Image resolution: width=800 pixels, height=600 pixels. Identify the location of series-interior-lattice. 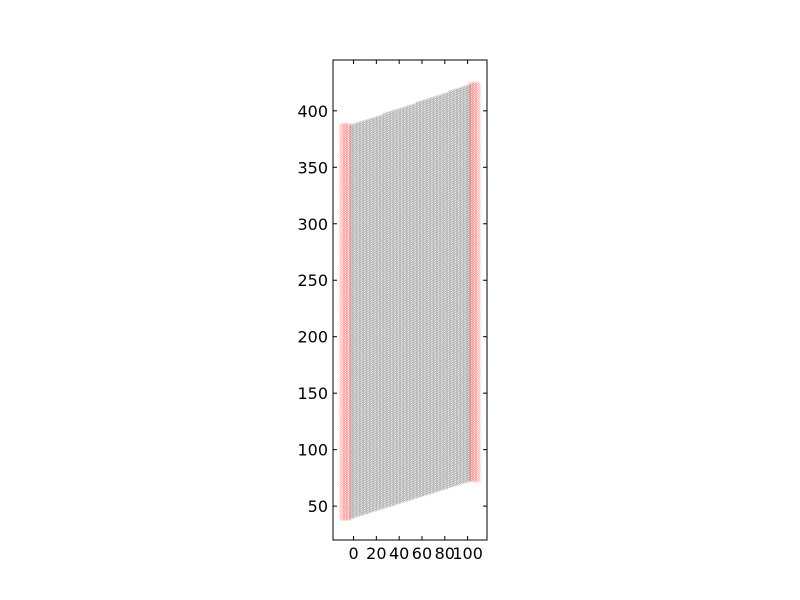
(411, 302).